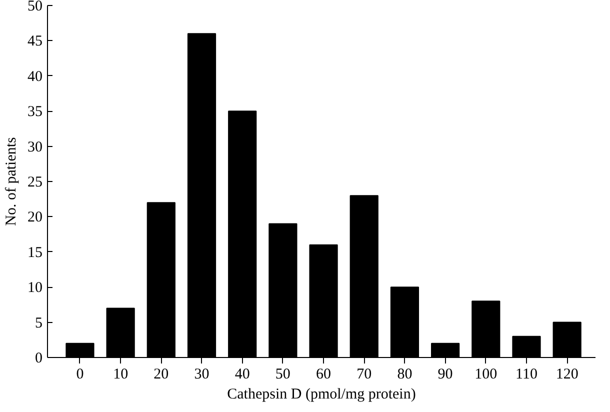 This screenshot has width=610, height=412. Describe the element at coordinates (80, 374) in the screenshot. I see `x-tick-label: 0` at that location.